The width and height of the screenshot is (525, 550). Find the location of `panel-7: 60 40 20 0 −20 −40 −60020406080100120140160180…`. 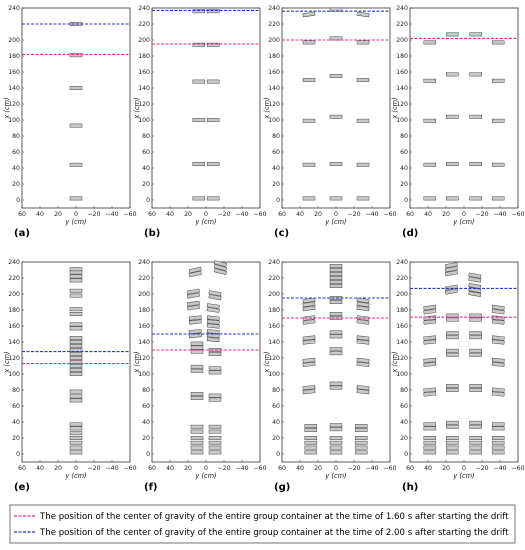

panel-7: 60 40 20 0 −20 −40 −60020406080100120140160180… is located at coordinates (330, 376).